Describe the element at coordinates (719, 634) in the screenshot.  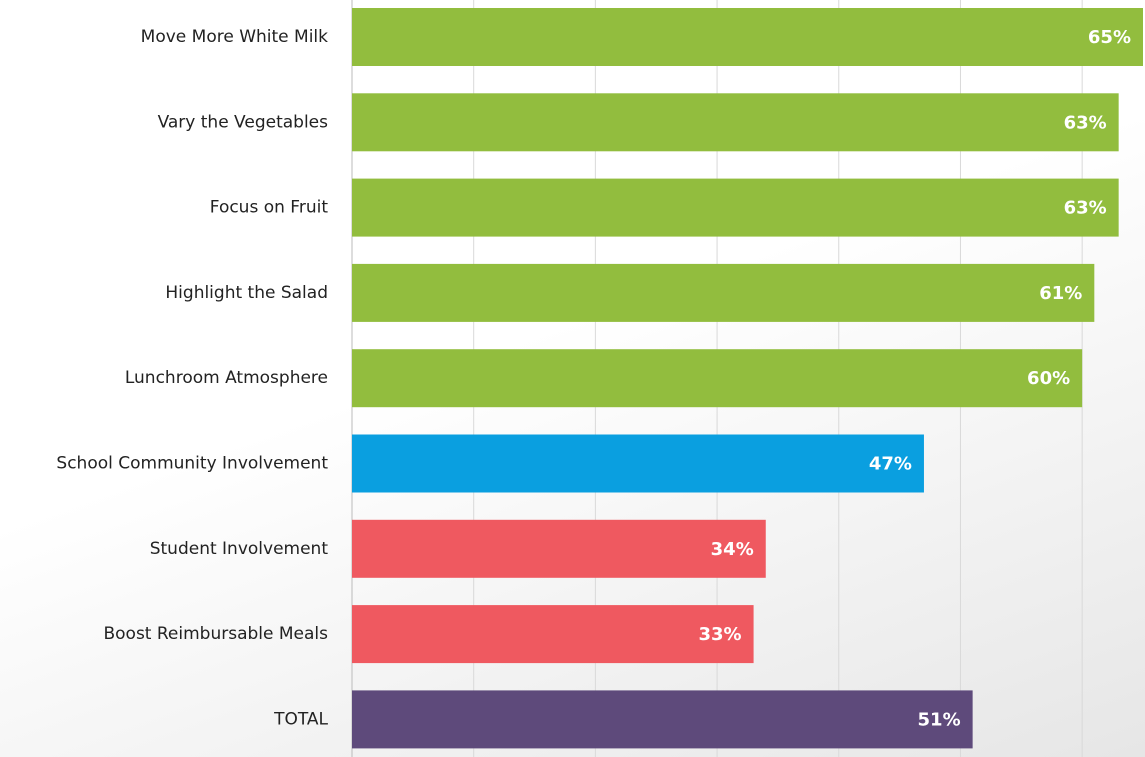
I see `value-label: 33%` at that location.